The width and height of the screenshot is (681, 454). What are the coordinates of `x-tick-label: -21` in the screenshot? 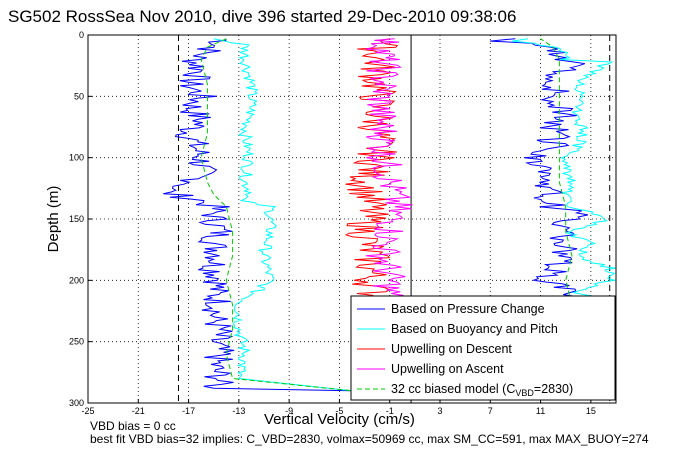 It's located at (138, 411).